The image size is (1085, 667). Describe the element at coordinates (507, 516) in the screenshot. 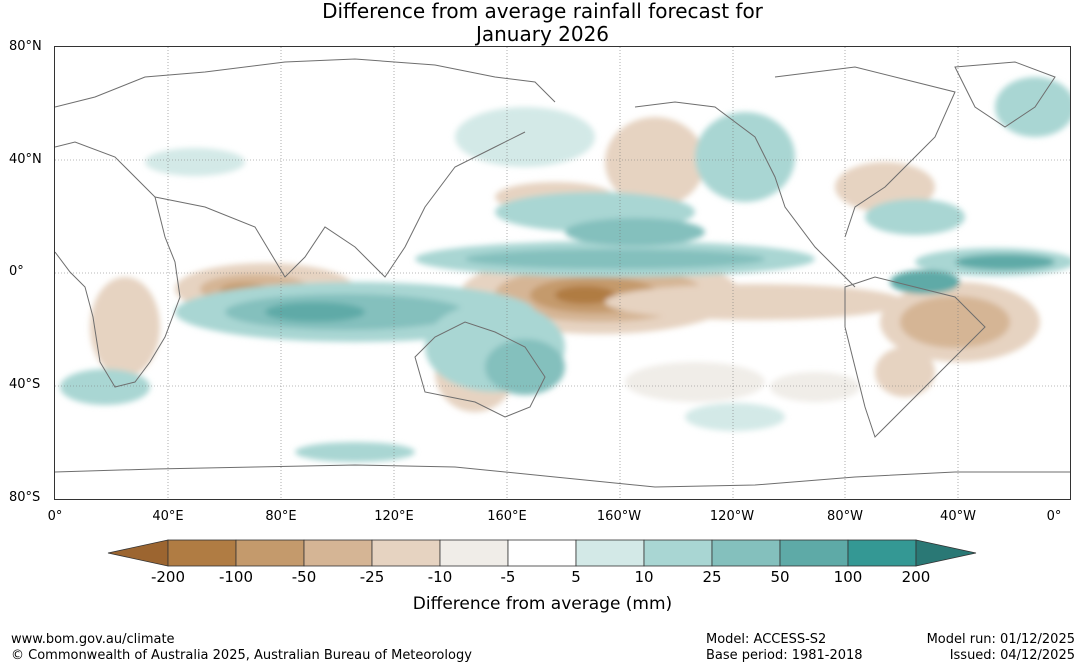

I see `lon-label-160e: 160°E` at that location.